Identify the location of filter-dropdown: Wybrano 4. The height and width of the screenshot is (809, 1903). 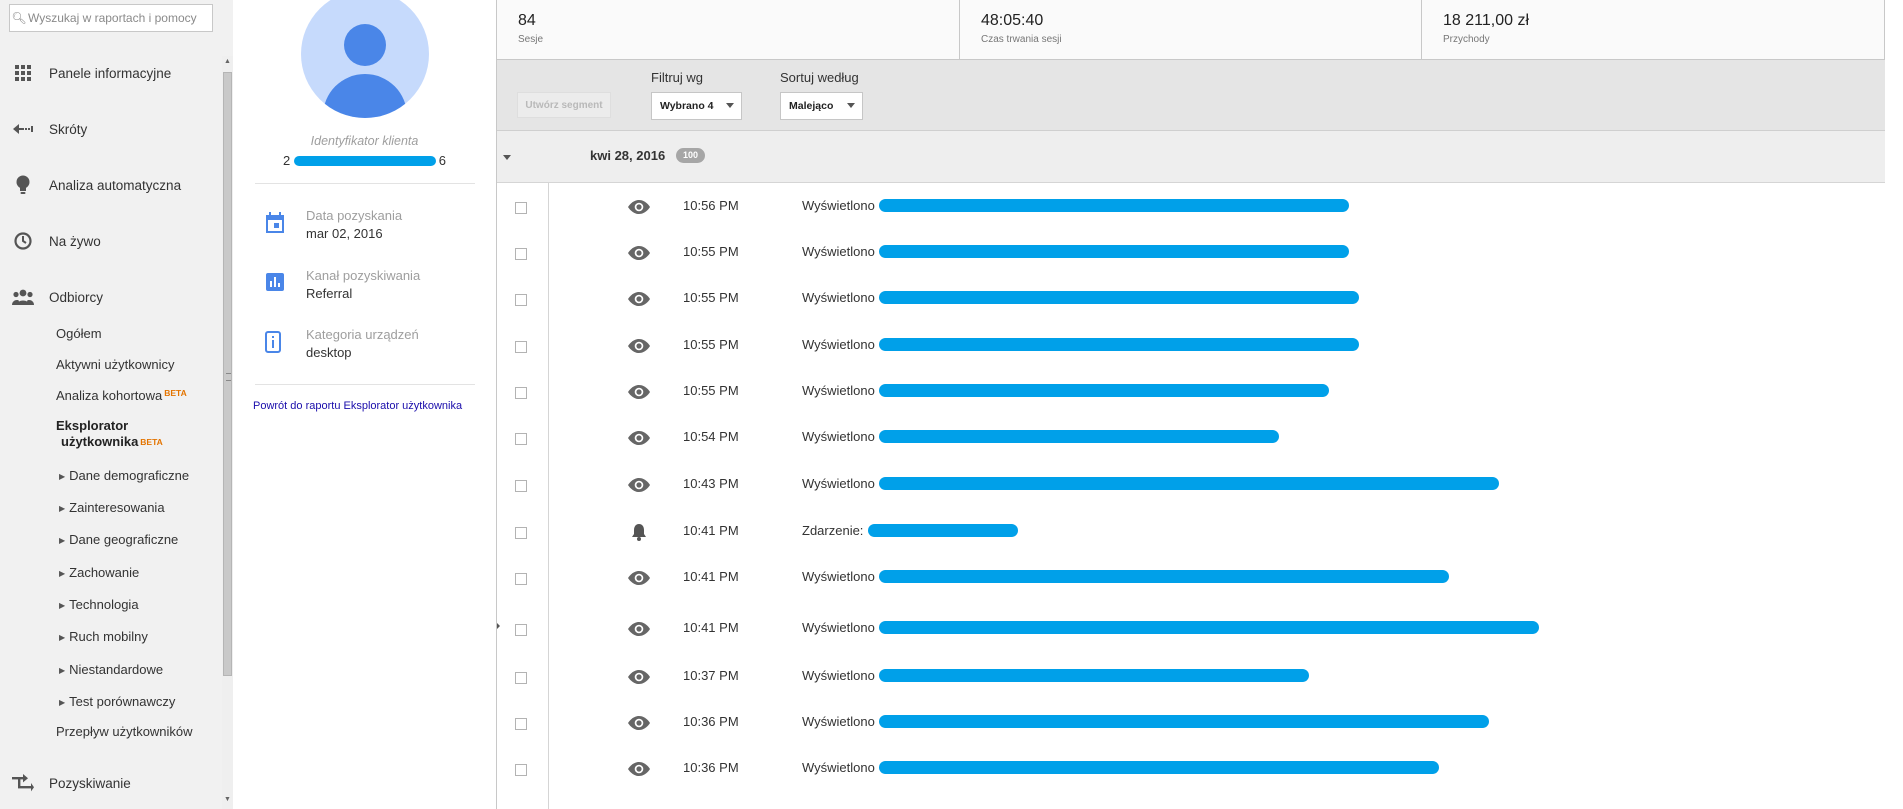
(696, 106).